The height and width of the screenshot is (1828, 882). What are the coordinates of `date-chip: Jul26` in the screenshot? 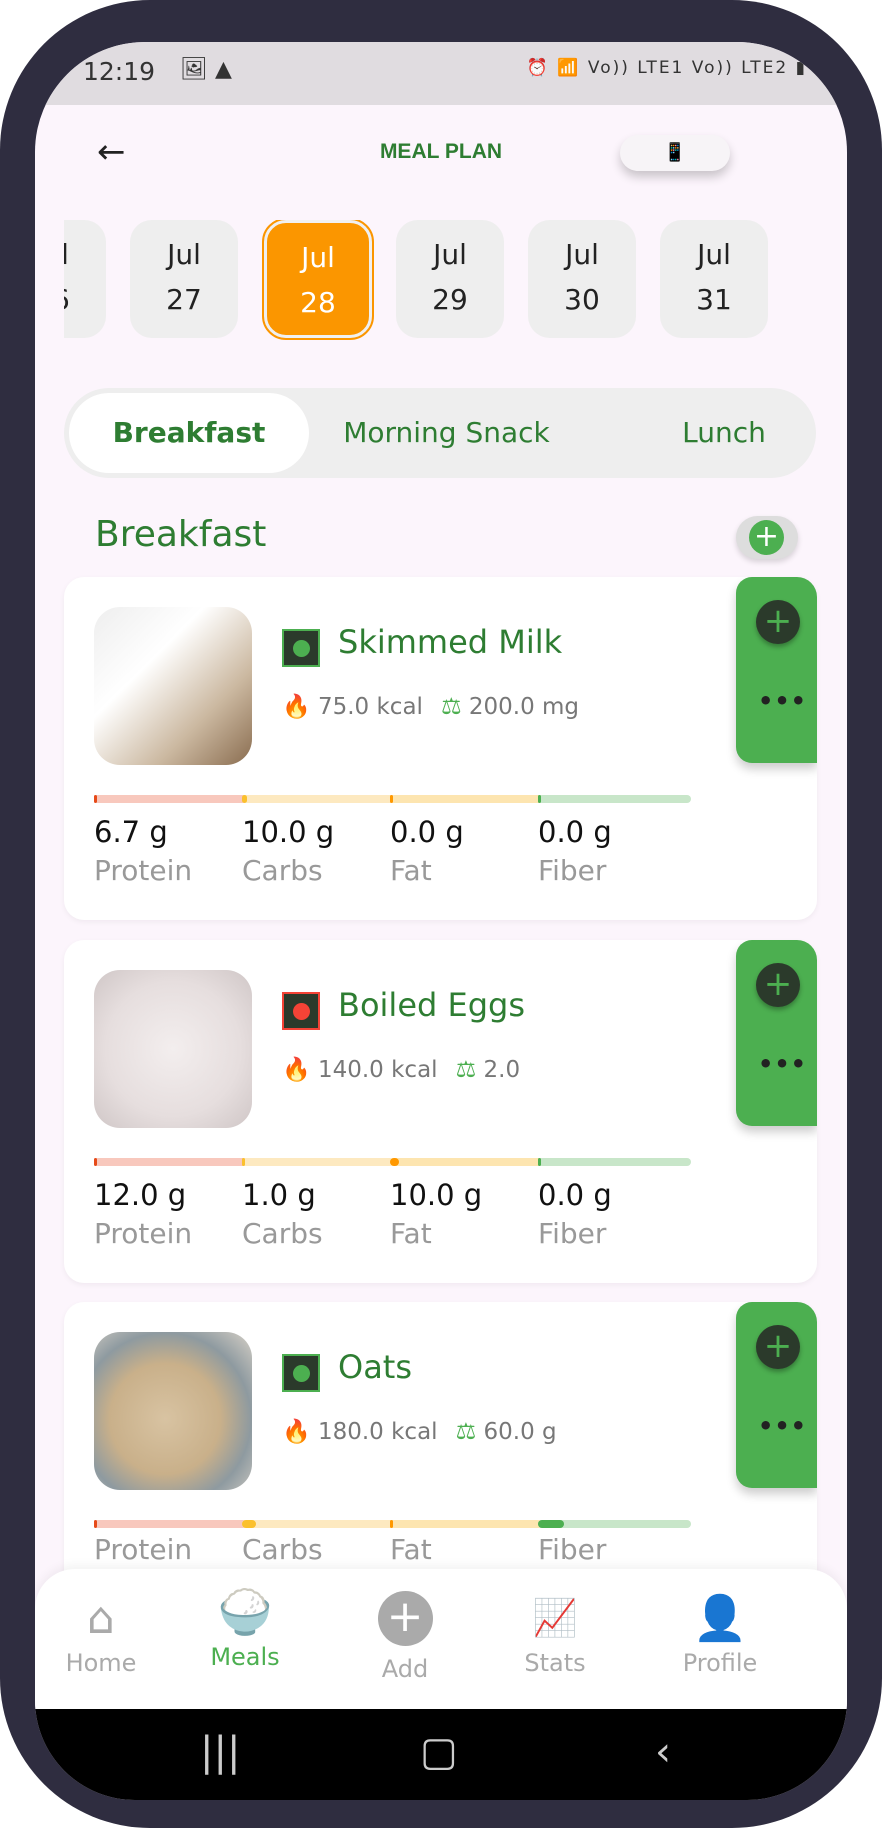 It's located at (85, 279).